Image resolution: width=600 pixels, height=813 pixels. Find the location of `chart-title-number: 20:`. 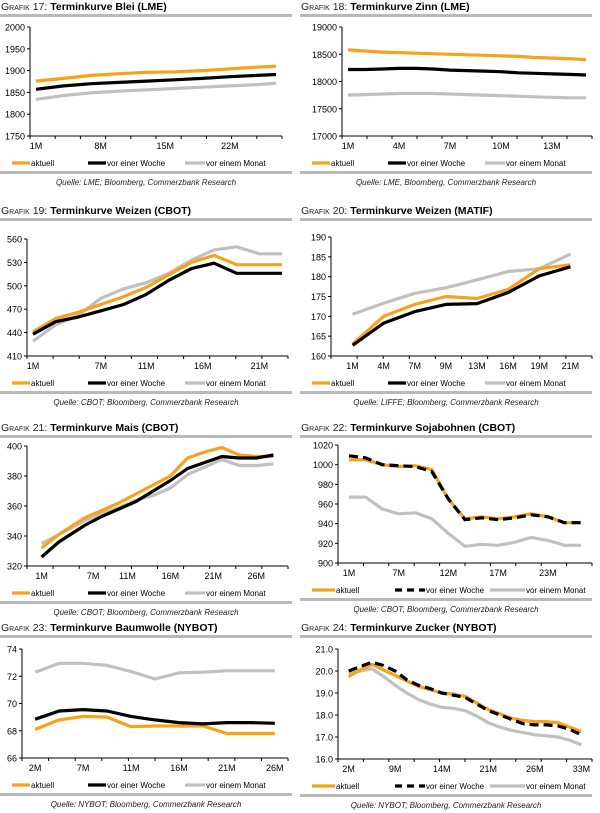

chart-title-number: 20: is located at coordinates (341, 211).